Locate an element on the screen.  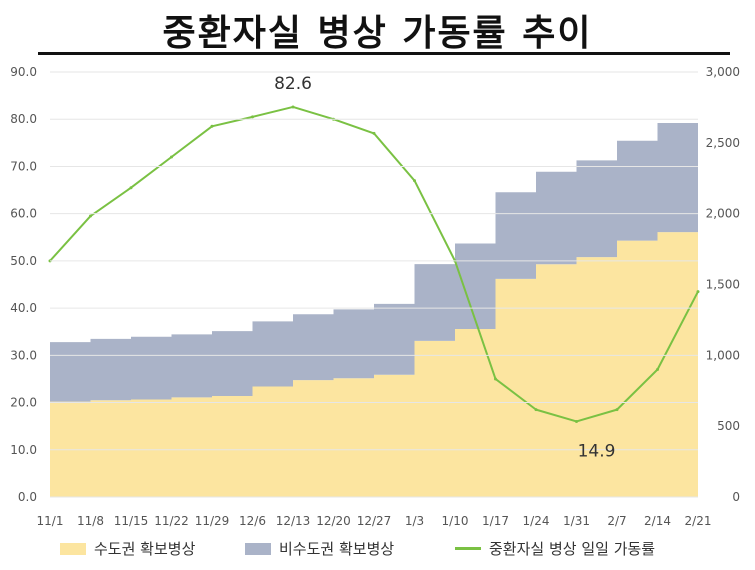
x-tick-label: 12/27 is located at coordinates (374, 521).